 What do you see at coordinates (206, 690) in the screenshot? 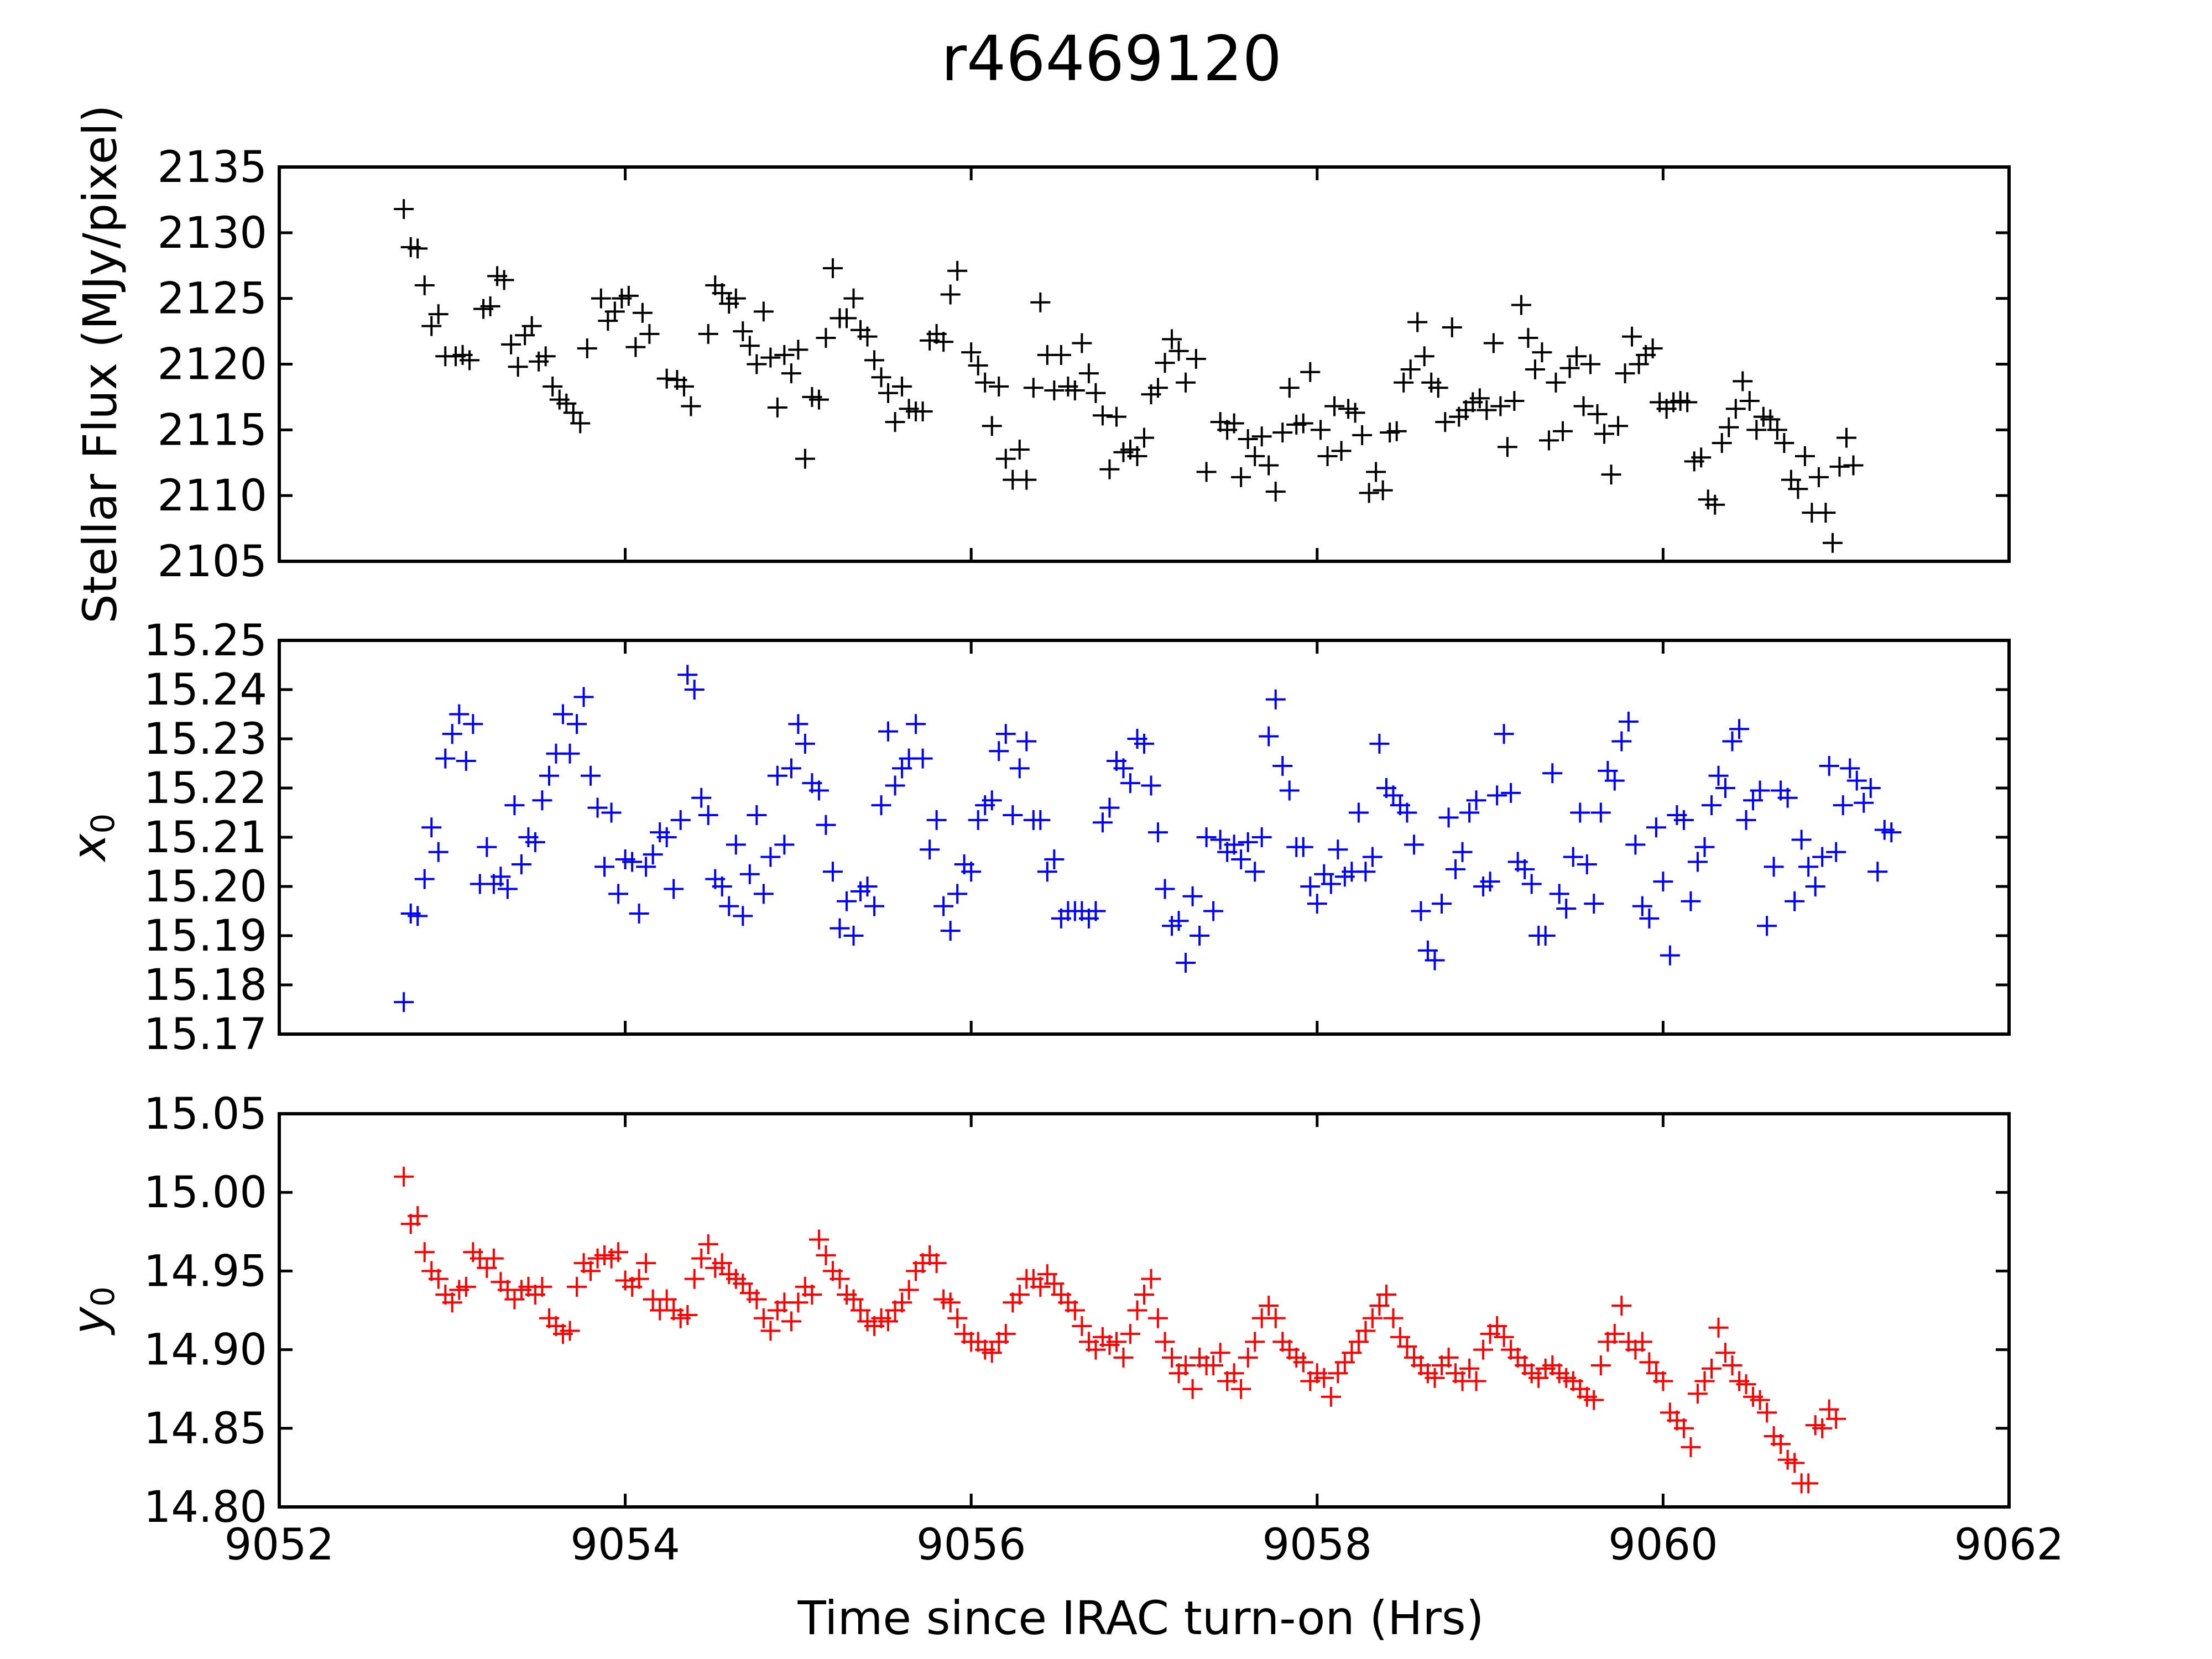
I see `y-tick-label: 15.24` at bounding box center [206, 690].